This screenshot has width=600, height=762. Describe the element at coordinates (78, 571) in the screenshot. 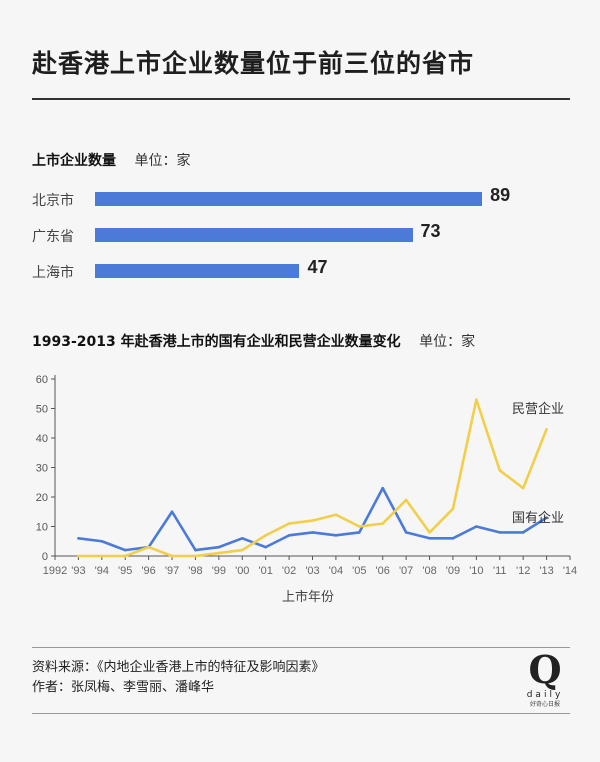

I see `x-tick-label: '93` at that location.